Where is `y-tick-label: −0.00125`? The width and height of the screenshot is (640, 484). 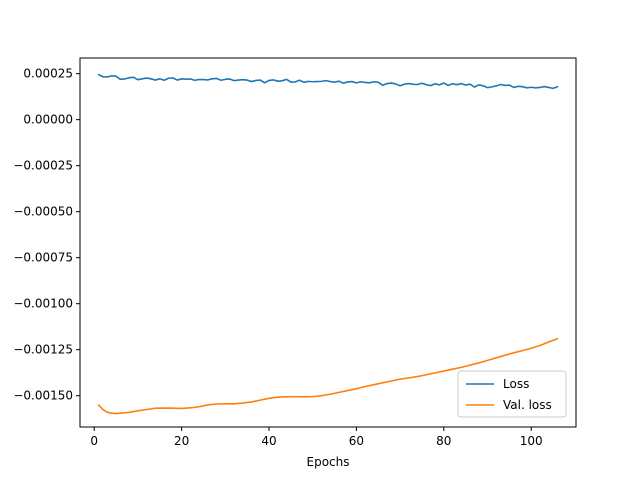
y-tick-label: −0.00125 is located at coordinates (43, 350).